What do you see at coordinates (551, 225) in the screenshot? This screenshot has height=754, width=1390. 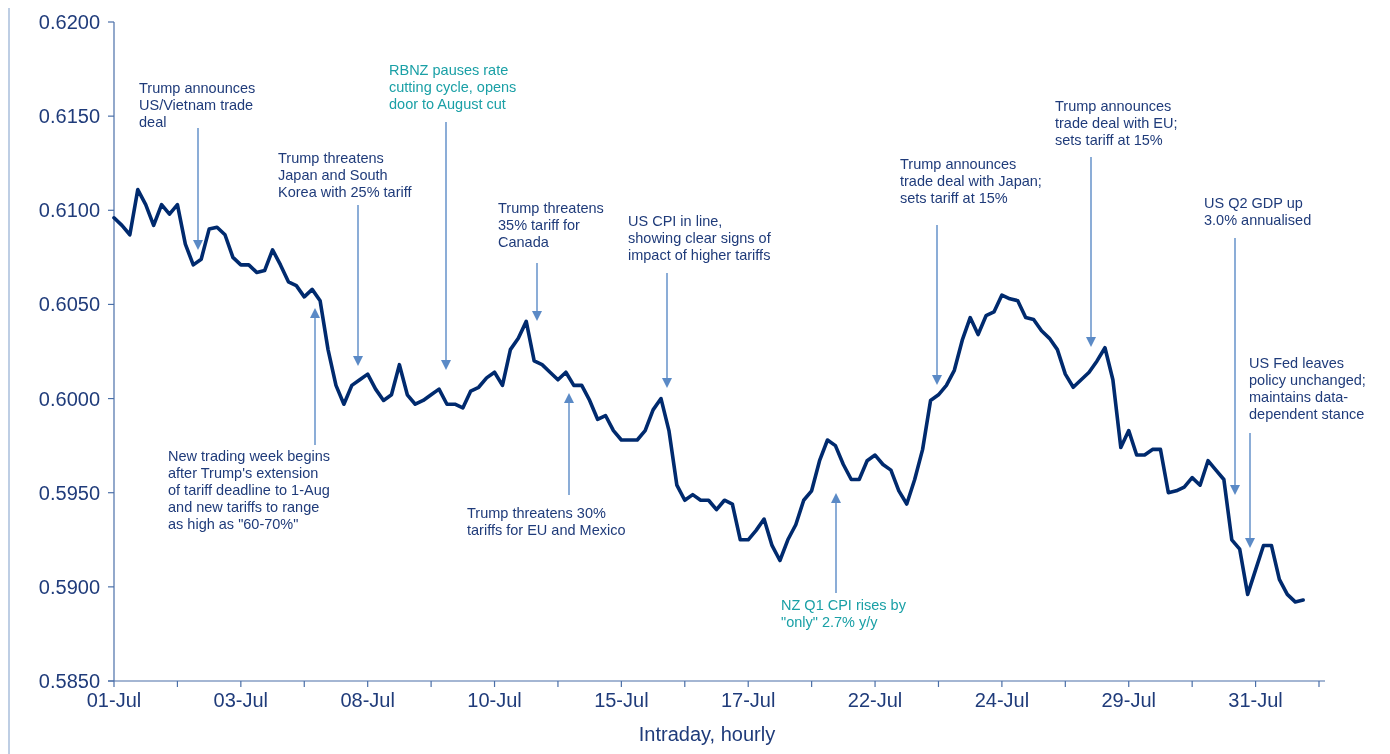 I see `annotation: Trump threatens 35% tariff for Canada` at bounding box center [551, 225].